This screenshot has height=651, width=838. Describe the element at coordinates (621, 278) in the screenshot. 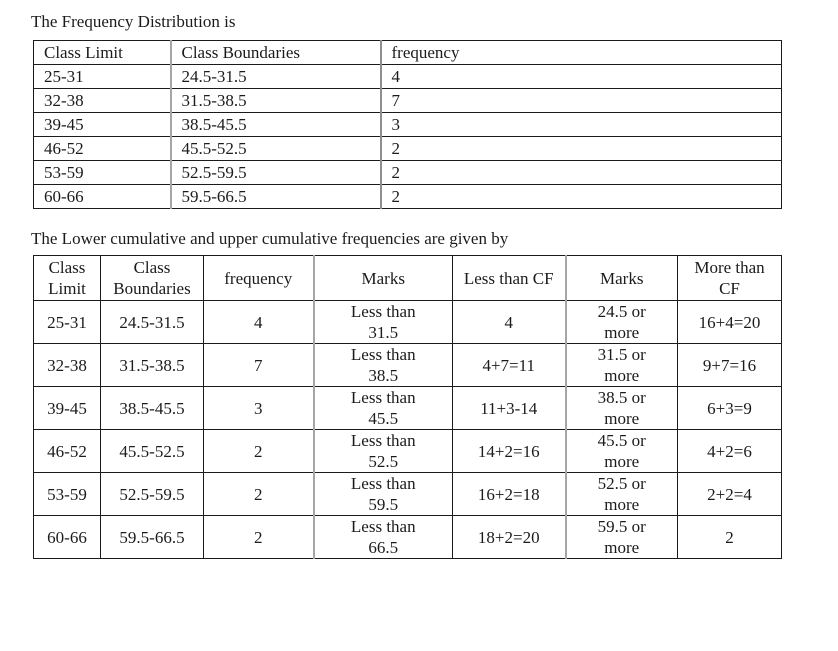

I see `column-header-marks-more: Marks` at that location.